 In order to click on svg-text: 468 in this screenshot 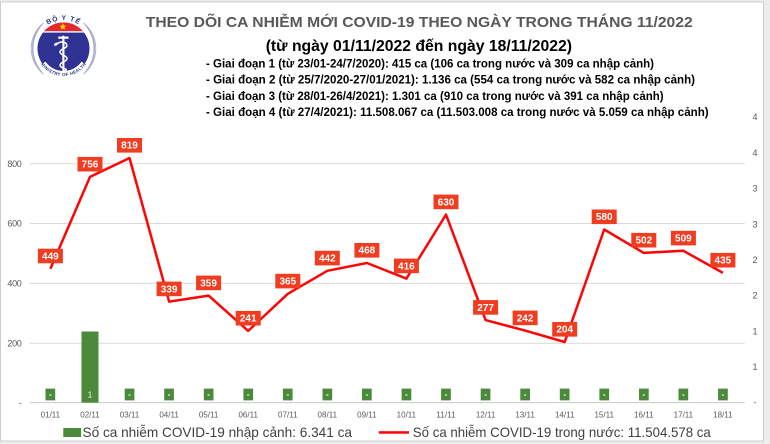, I will do `click(367, 251)`.